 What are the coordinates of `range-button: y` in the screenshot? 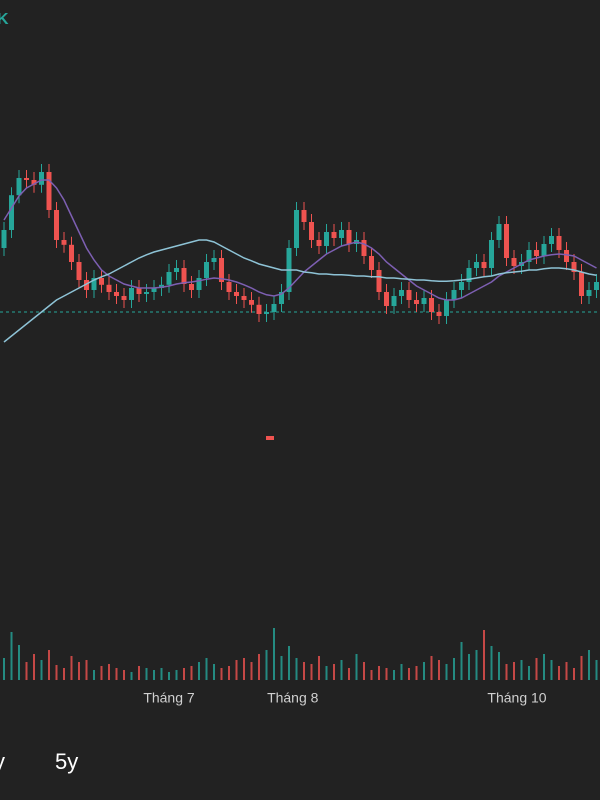 It's located at (2, 761).